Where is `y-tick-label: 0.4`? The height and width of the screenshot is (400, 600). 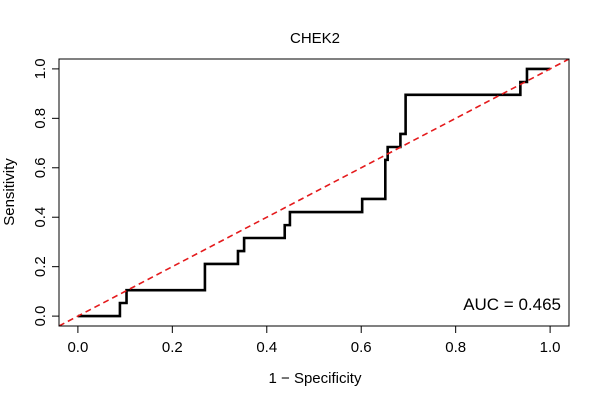 y-tick-label: 0.4 is located at coordinates (40, 217).